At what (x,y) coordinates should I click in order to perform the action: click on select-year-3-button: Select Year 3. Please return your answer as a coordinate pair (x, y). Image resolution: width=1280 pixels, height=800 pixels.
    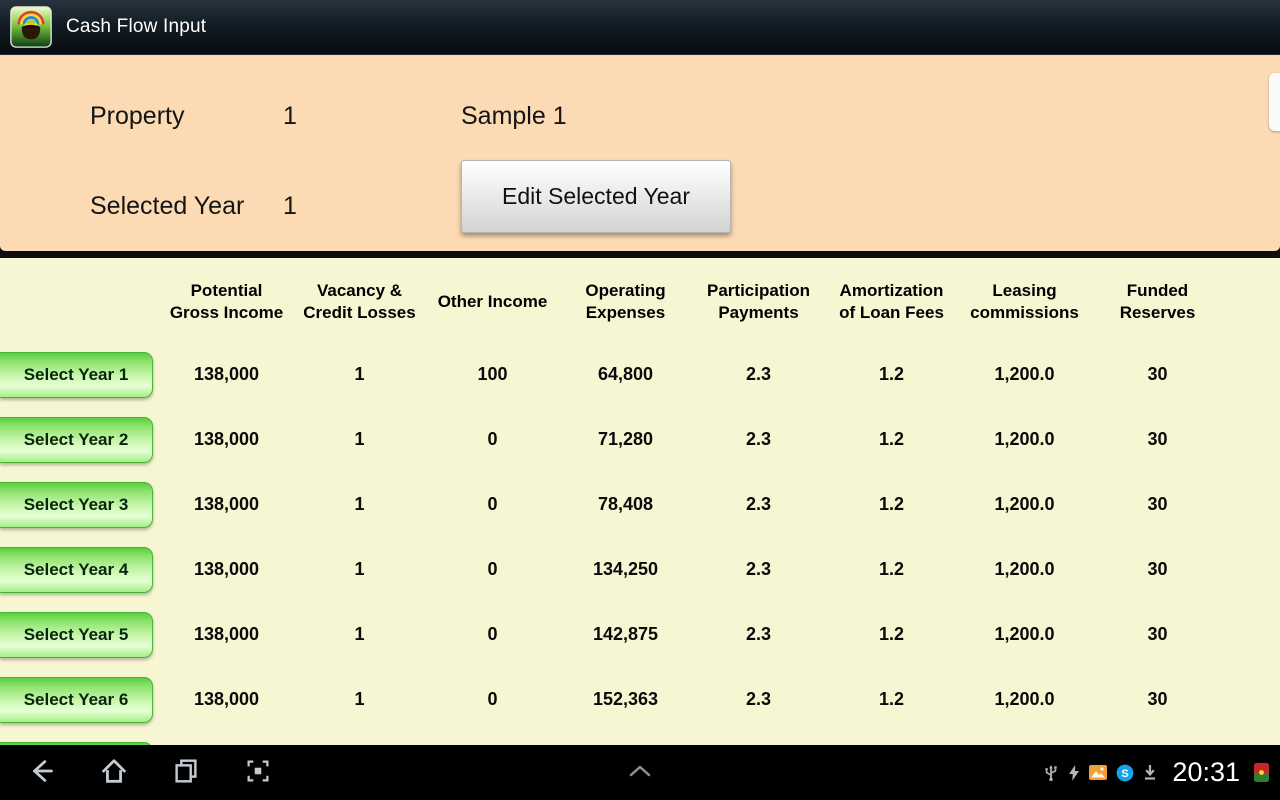
    Looking at the image, I should click on (76, 504).